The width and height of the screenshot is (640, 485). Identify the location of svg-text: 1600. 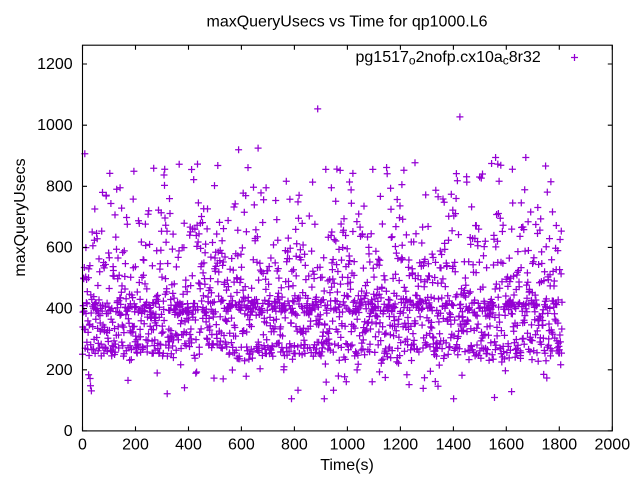
(507, 445).